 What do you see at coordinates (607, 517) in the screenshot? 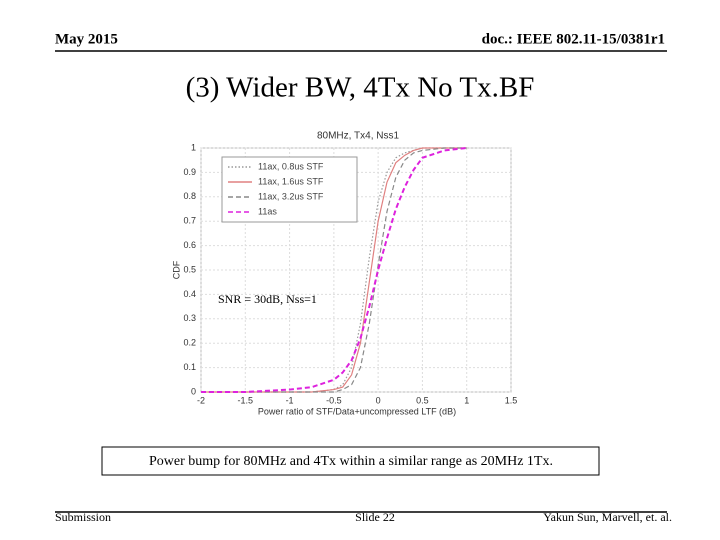
I see `footer-right: Yakun Sun, Marvell, et. al.` at bounding box center [607, 517].